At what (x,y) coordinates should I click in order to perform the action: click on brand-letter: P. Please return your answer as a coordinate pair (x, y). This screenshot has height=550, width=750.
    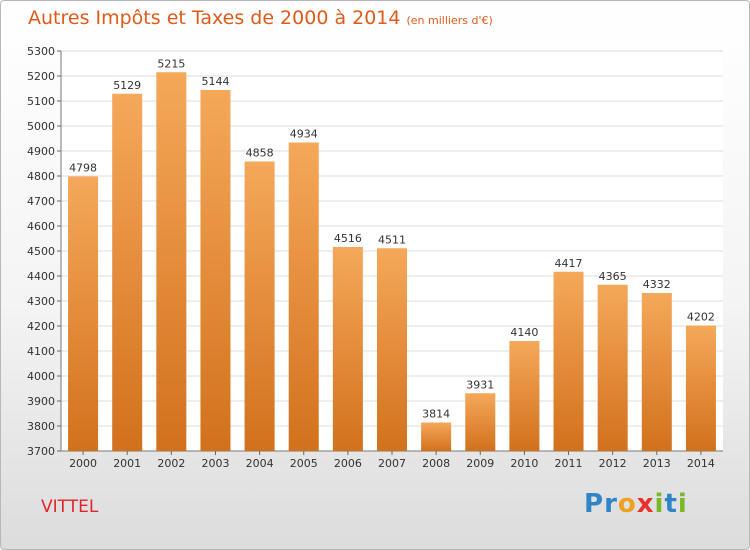
    Looking at the image, I should click on (594, 504).